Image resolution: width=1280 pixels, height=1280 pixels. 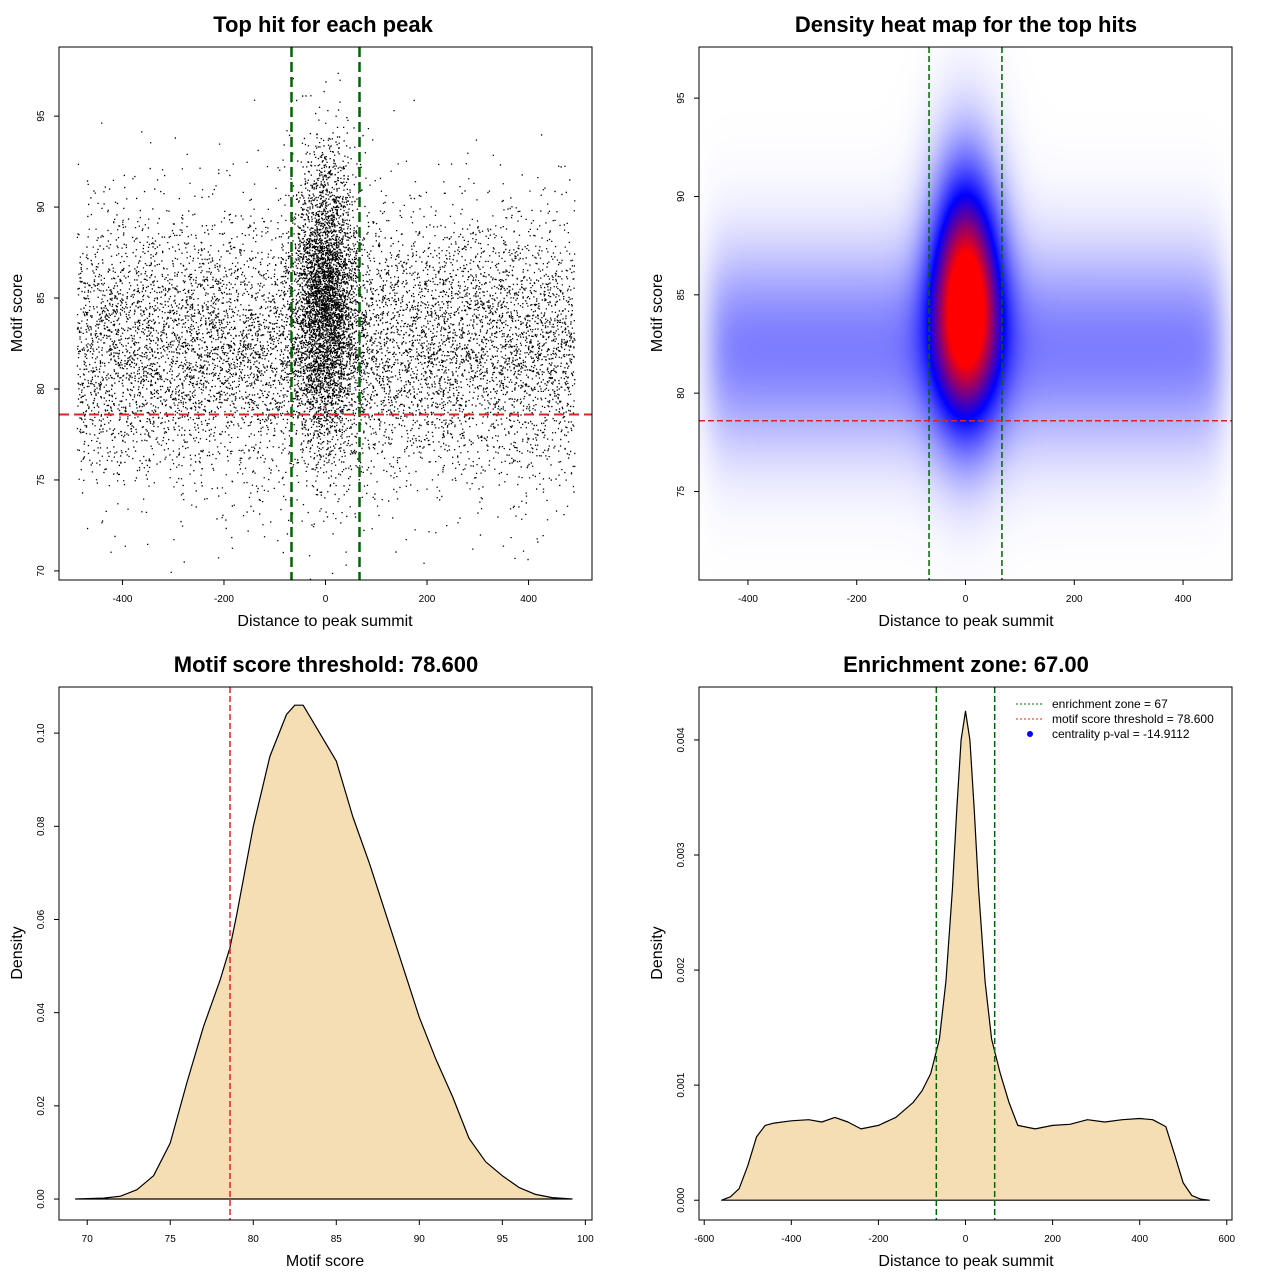 I want to click on scatter-x-ticks: -400 -200 0 200 400, so click(x=324, y=592).